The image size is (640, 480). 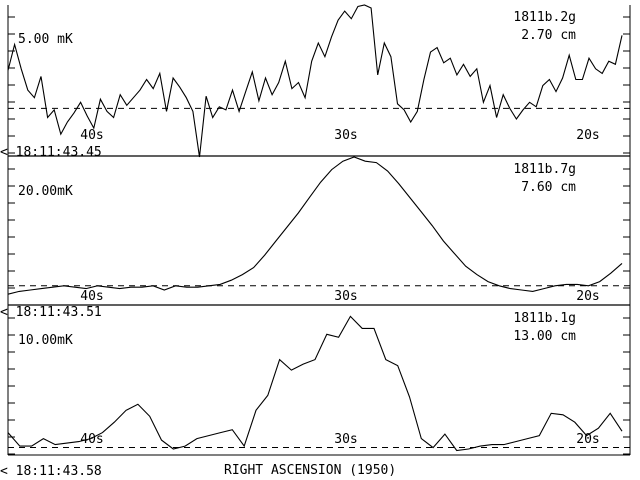 What do you see at coordinates (310, 470) in the screenshot?
I see `x-axis-label: RIGHT ASCENSION (1950)` at bounding box center [310, 470].